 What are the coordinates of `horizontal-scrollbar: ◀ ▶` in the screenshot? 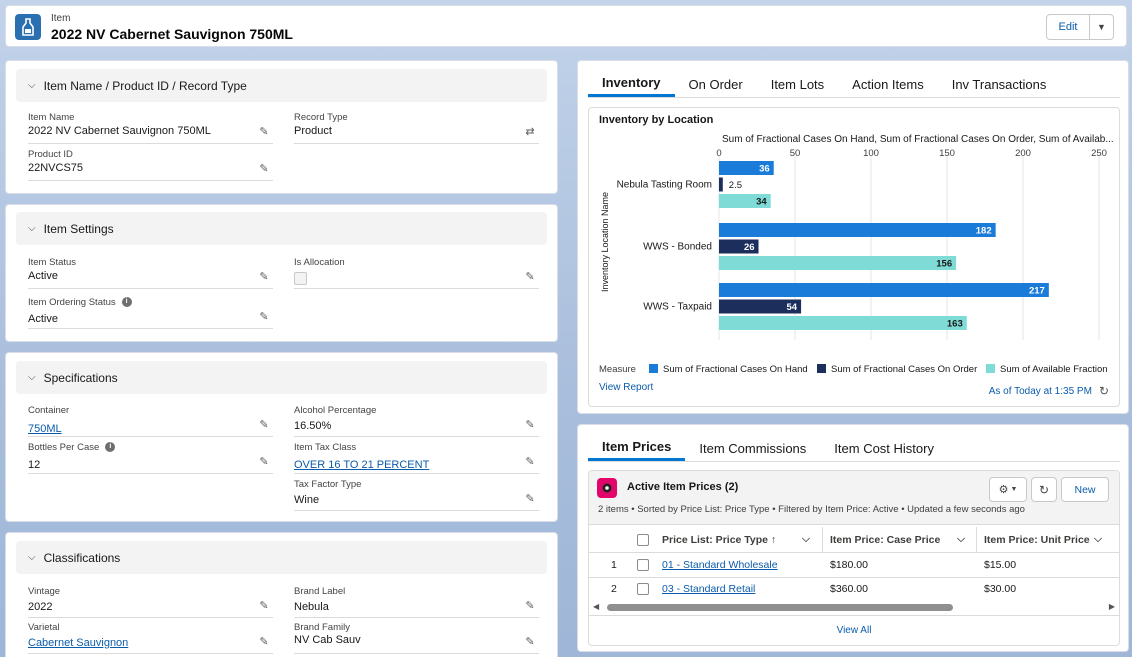 It's located at (854, 607).